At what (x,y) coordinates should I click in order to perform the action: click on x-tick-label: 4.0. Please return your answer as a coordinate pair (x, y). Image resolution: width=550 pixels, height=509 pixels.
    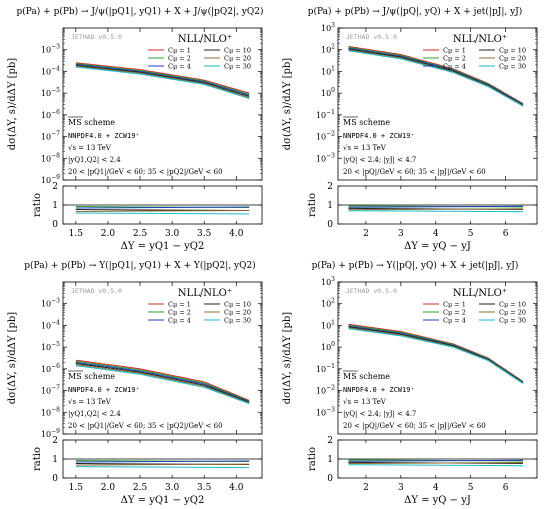
    Looking at the image, I should click on (236, 488).